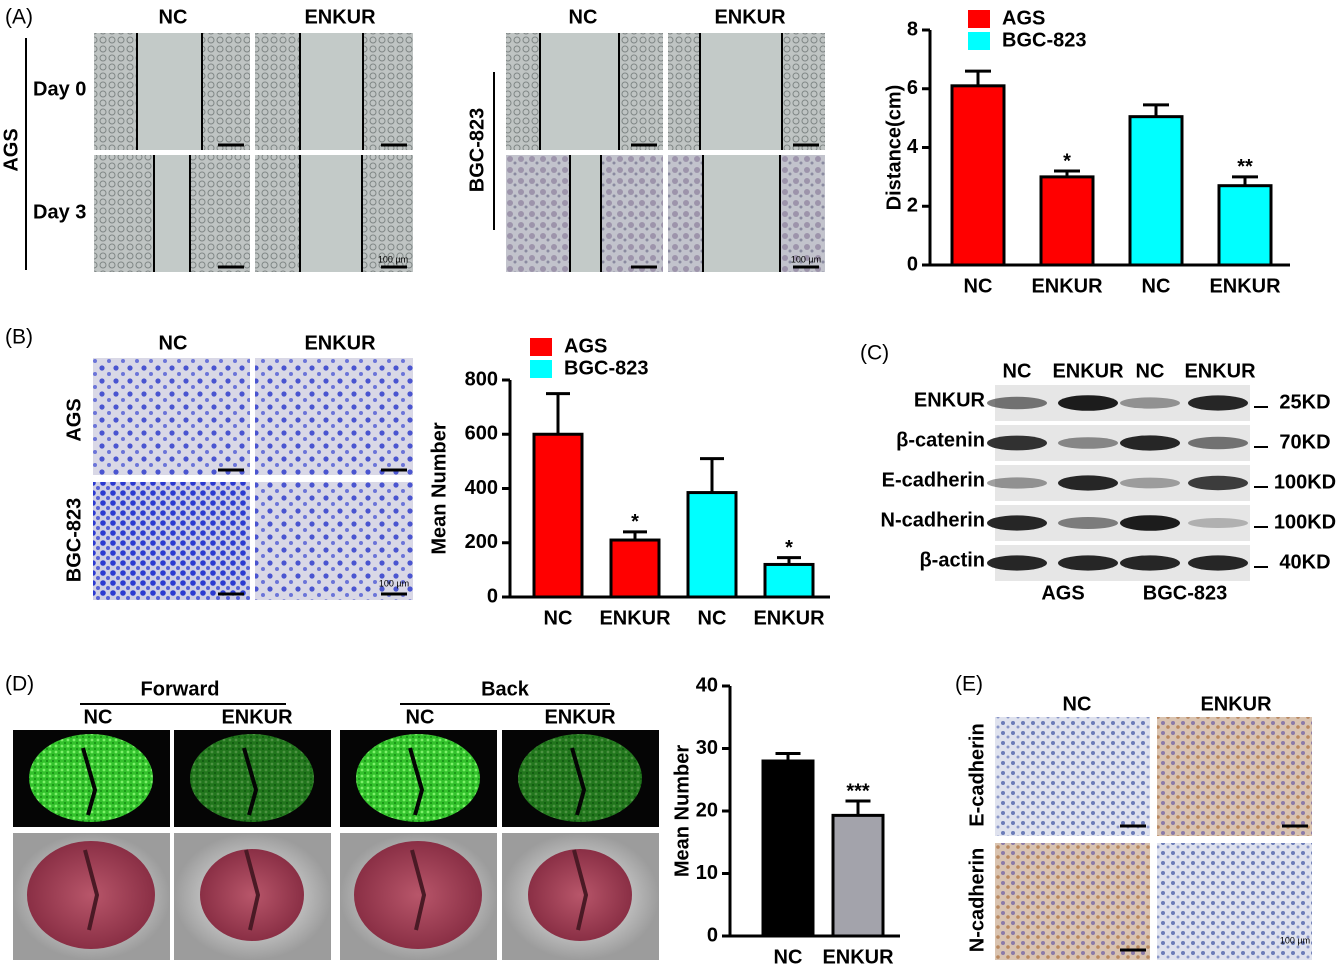 The image size is (1336, 968). What do you see at coordinates (481, 488) in the screenshot?
I see `y-tick-label: 400` at bounding box center [481, 488].